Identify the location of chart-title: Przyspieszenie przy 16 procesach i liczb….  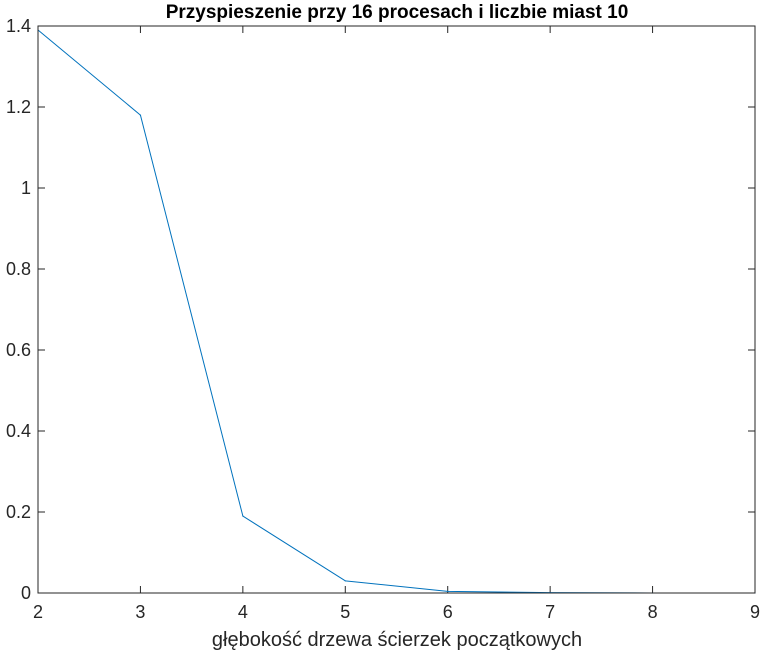
(397, 12).